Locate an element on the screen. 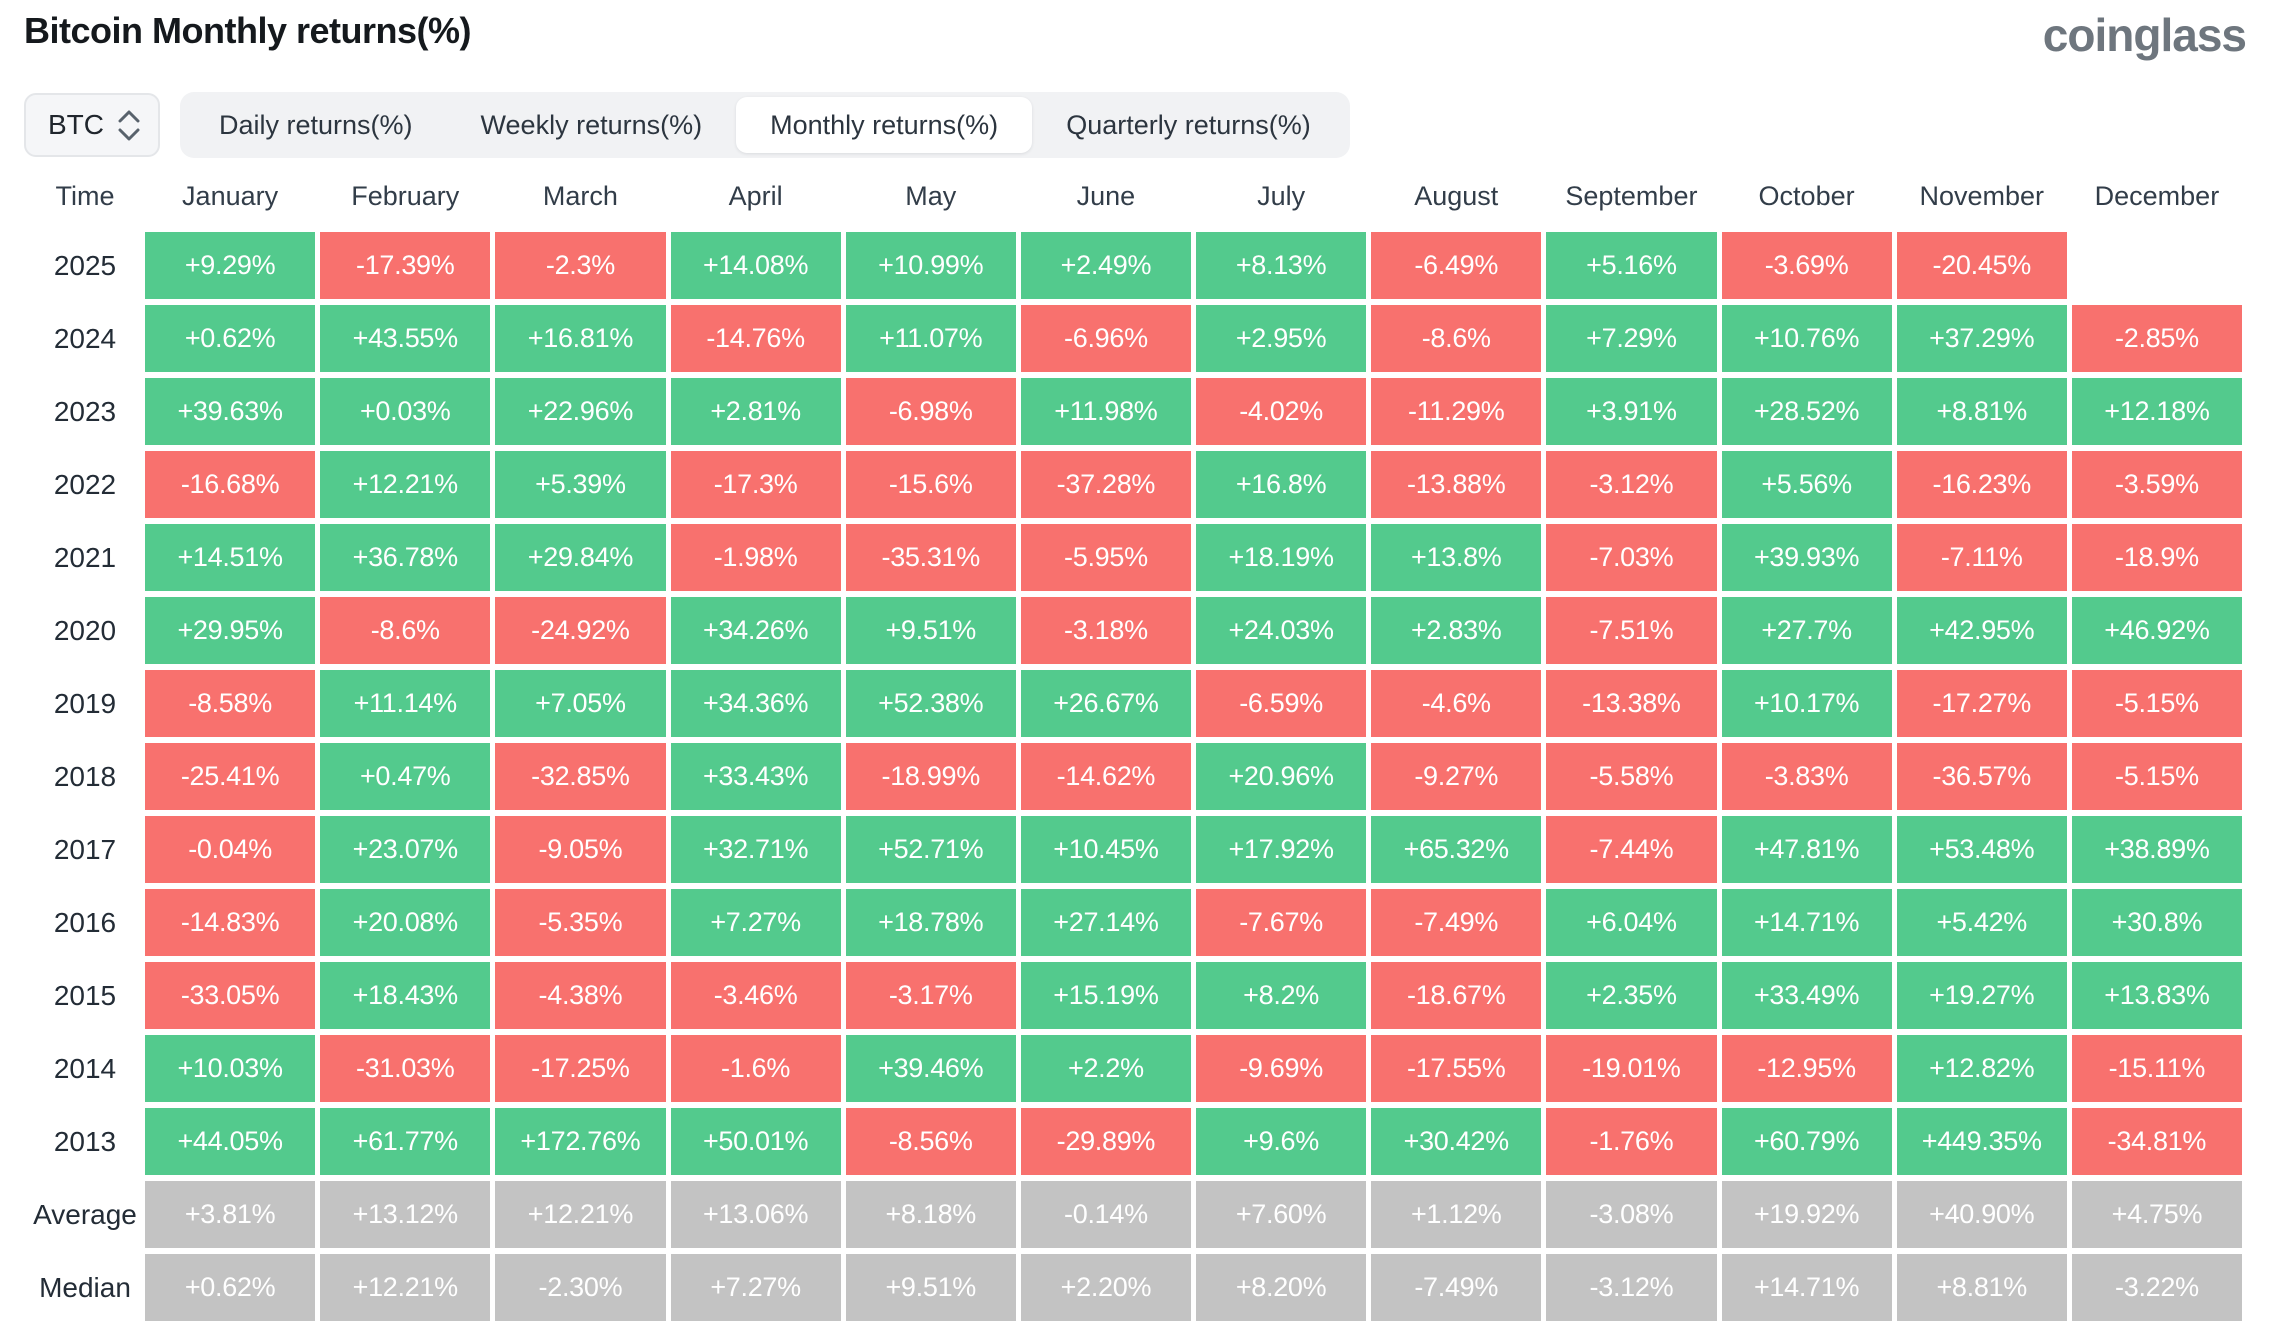 This screenshot has height=1344, width=2272. return-cell: -0.14% is located at coordinates (1105, 1214).